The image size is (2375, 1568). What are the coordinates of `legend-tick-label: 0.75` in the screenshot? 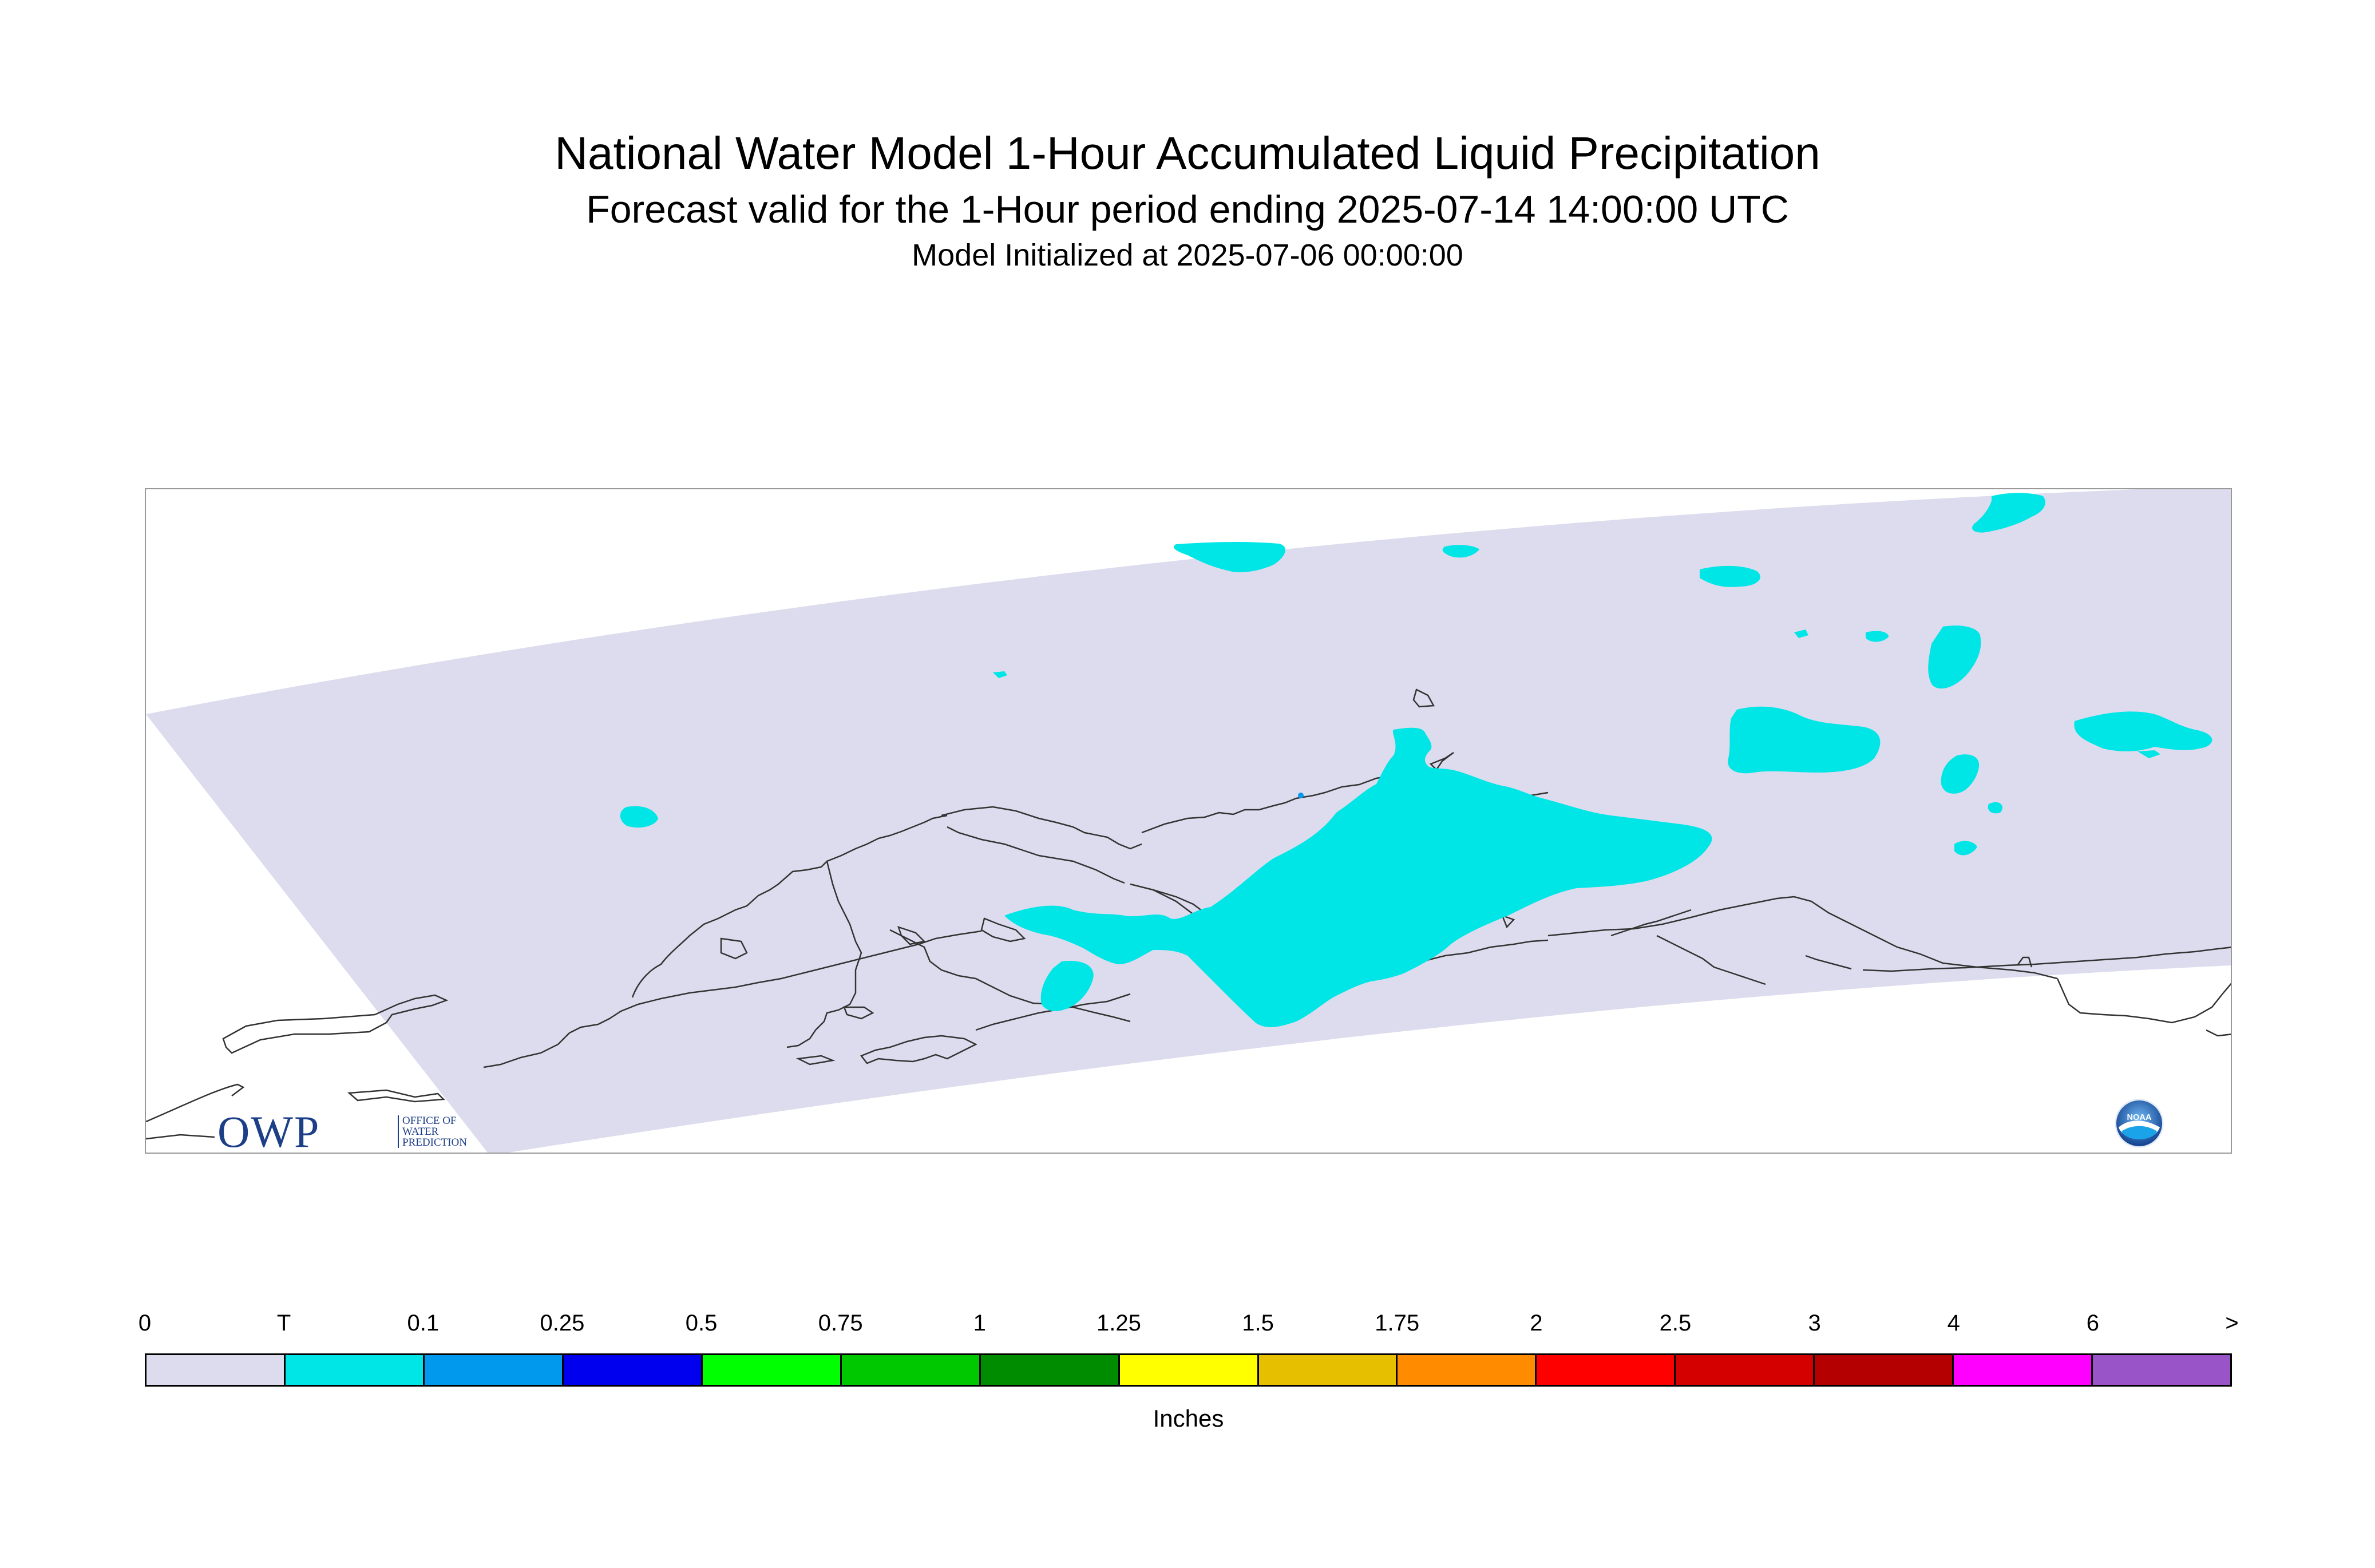 It's located at (841, 1323).